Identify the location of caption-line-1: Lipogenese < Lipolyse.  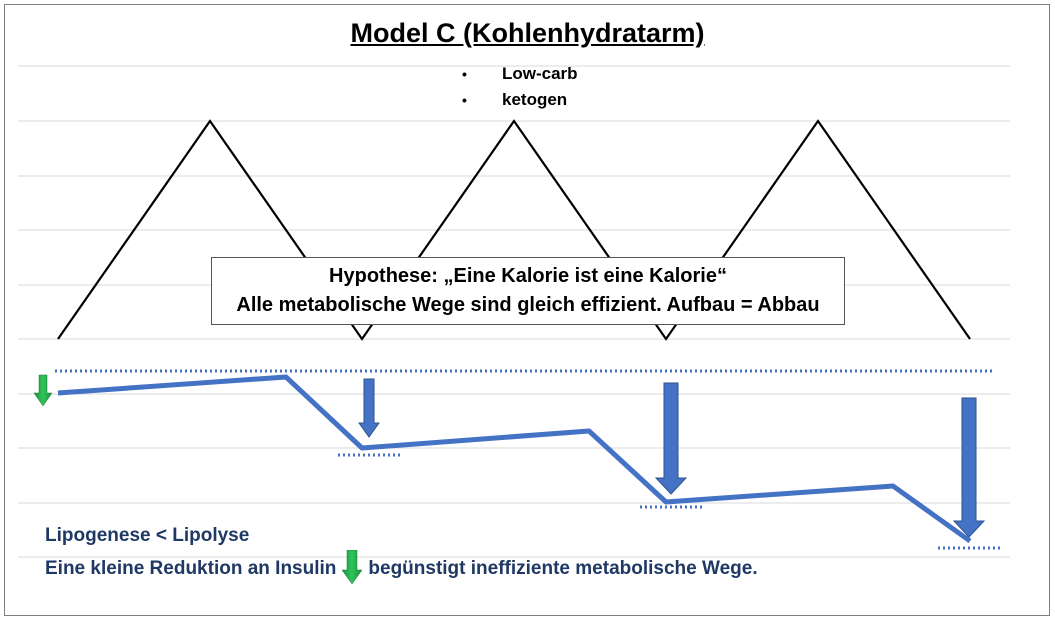
(147, 535).